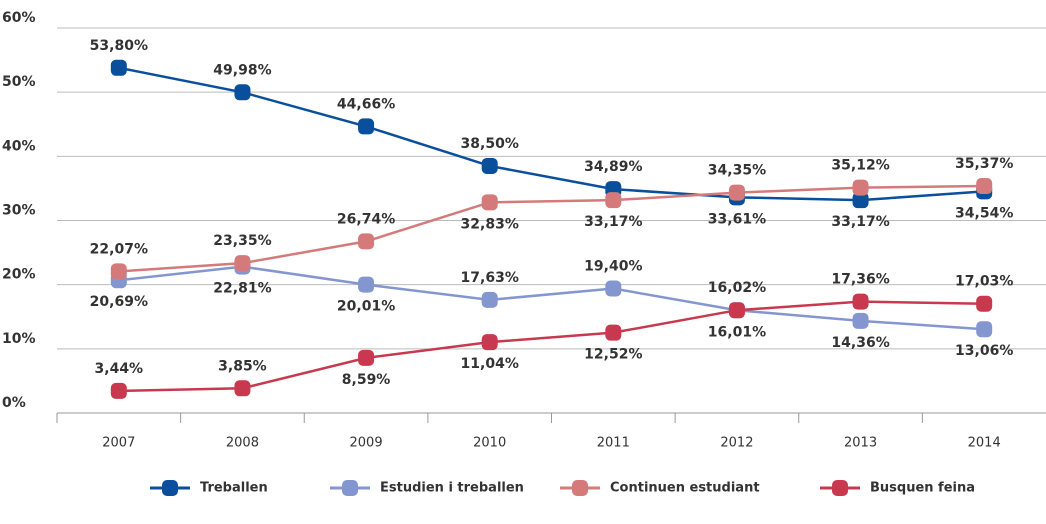 The width and height of the screenshot is (1046, 524). What do you see at coordinates (860, 343) in the screenshot?
I see `data-label: 14,36%` at bounding box center [860, 343].